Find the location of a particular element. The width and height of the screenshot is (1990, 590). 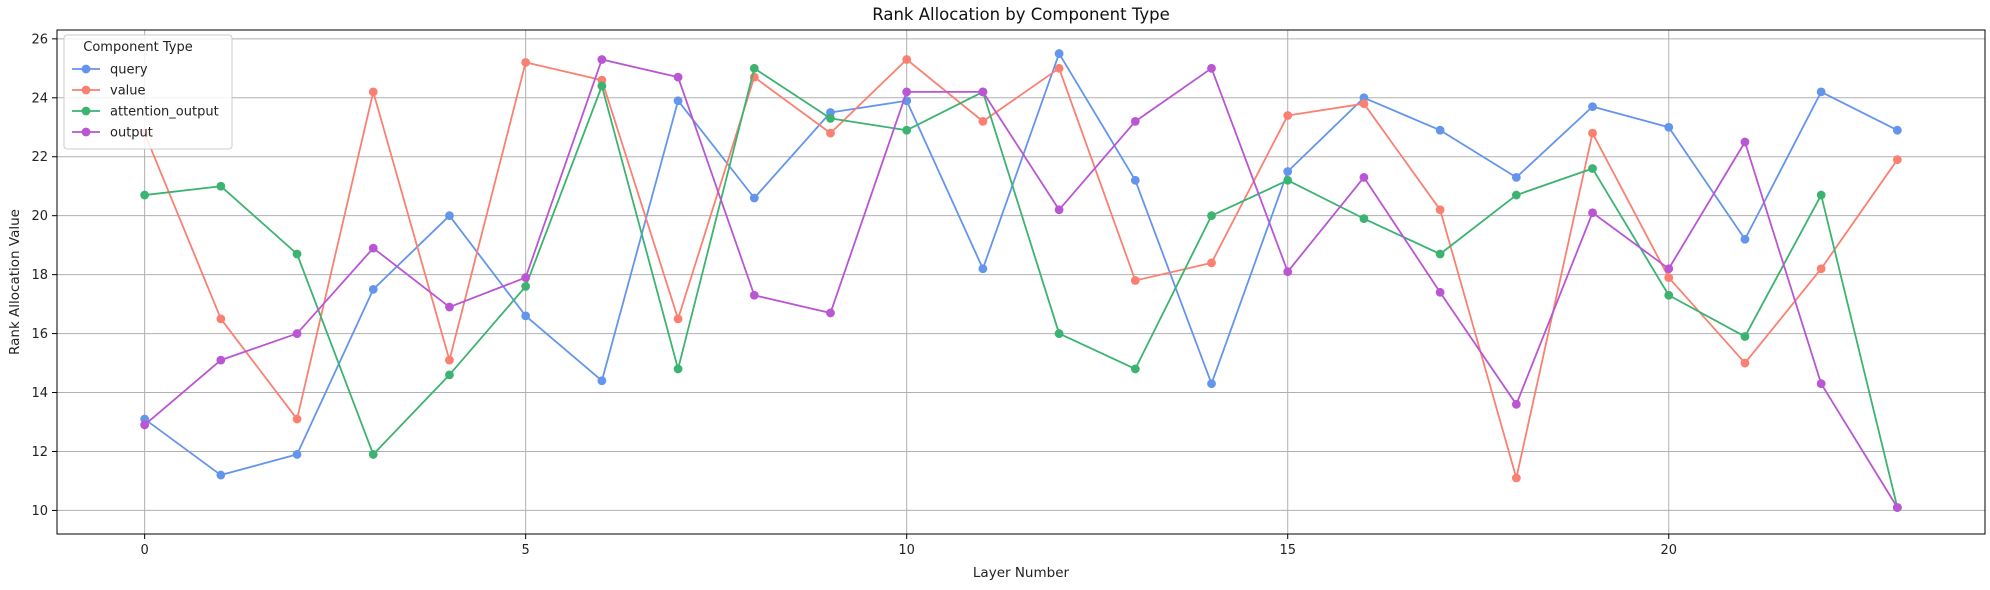

y-tick-label: 10 is located at coordinates (39, 511).